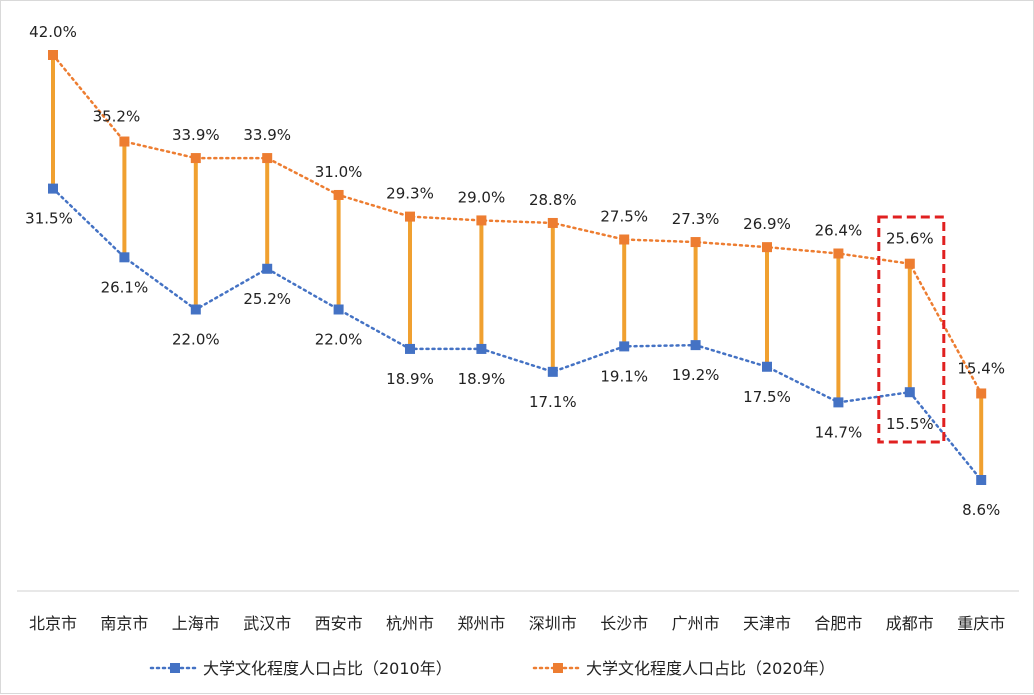 The image size is (1034, 695). What do you see at coordinates (267, 623) in the screenshot?
I see `category-label-3: 武汉市` at bounding box center [267, 623].